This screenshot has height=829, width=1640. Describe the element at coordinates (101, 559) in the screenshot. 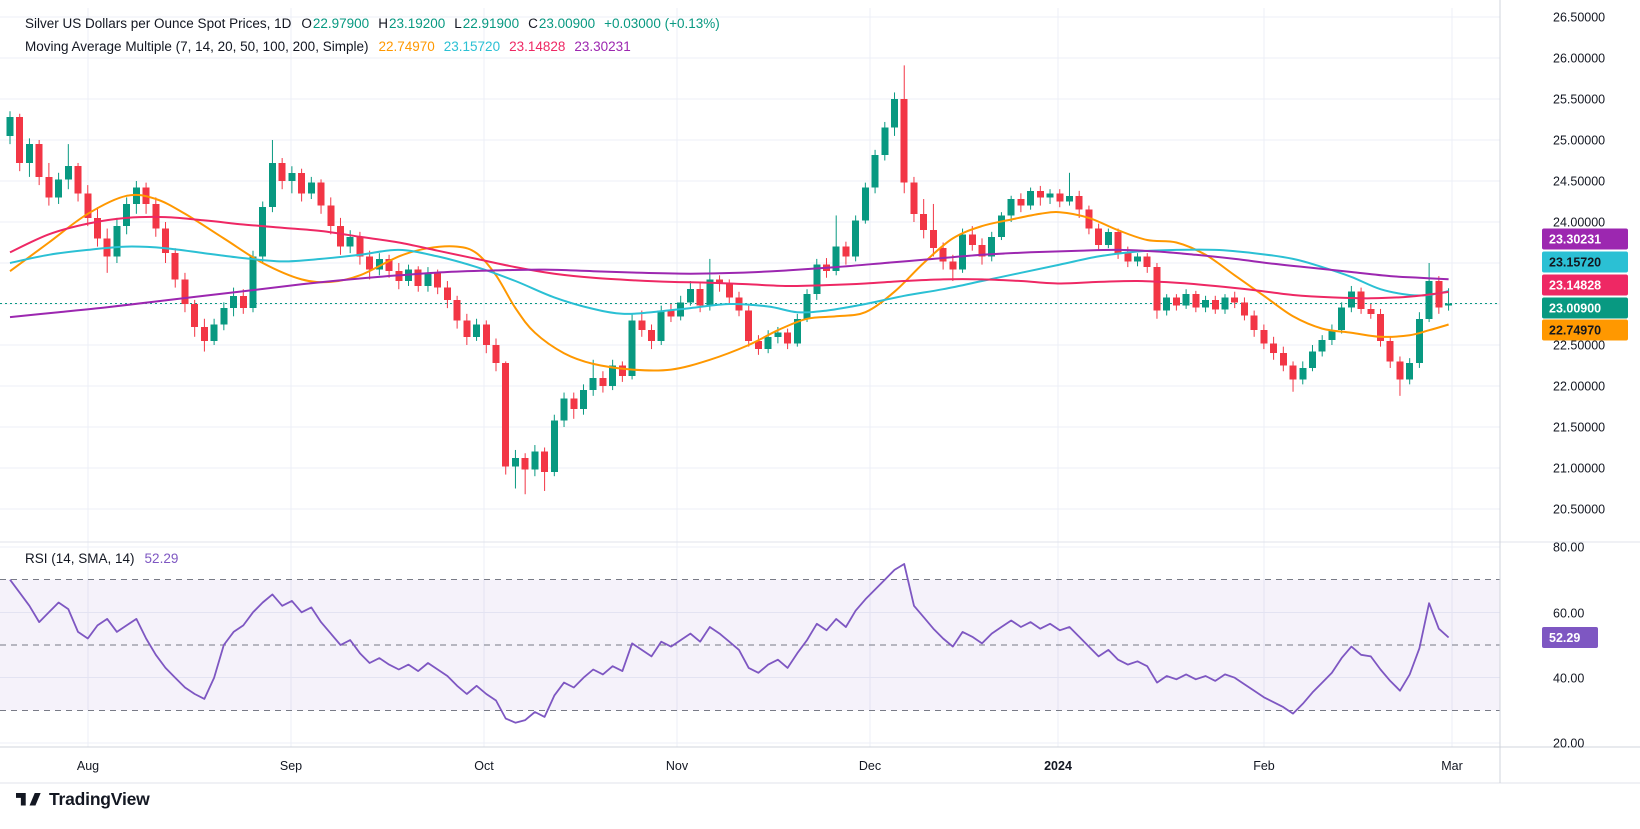

I see `rsi-indicator-legend: RSI (14, SMA, 14) 52.29` at that location.